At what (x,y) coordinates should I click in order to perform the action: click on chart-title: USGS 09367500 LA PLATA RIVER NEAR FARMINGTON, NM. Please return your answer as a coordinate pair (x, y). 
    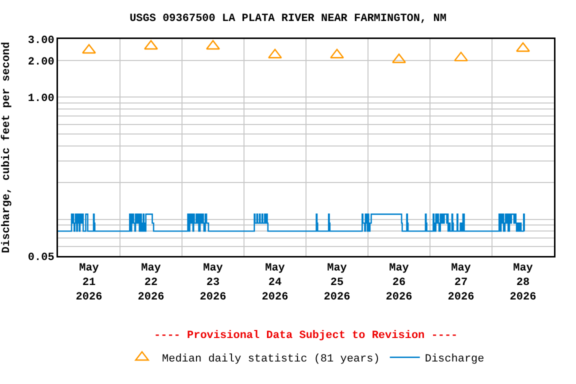
    Looking at the image, I should click on (288, 19).